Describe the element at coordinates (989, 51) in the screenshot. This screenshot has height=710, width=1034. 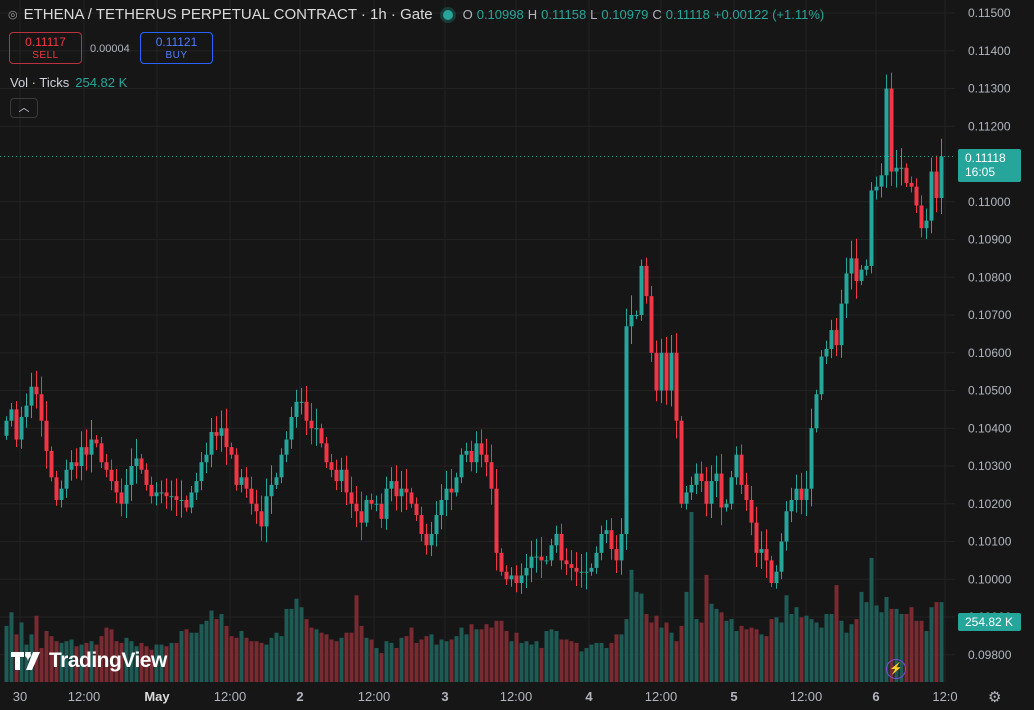
I see `price-tick-label: 0.11400` at that location.